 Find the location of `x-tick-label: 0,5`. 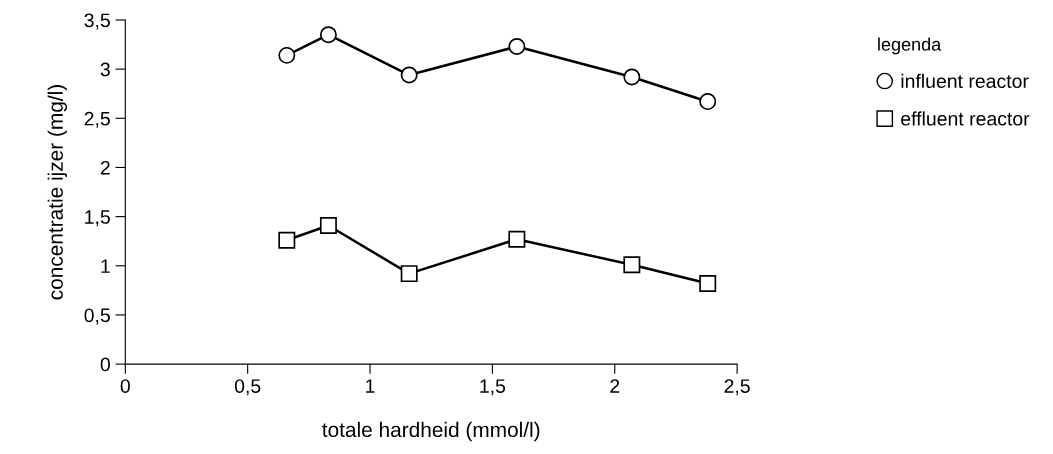

x-tick-label: 0,5 is located at coordinates (247, 387).